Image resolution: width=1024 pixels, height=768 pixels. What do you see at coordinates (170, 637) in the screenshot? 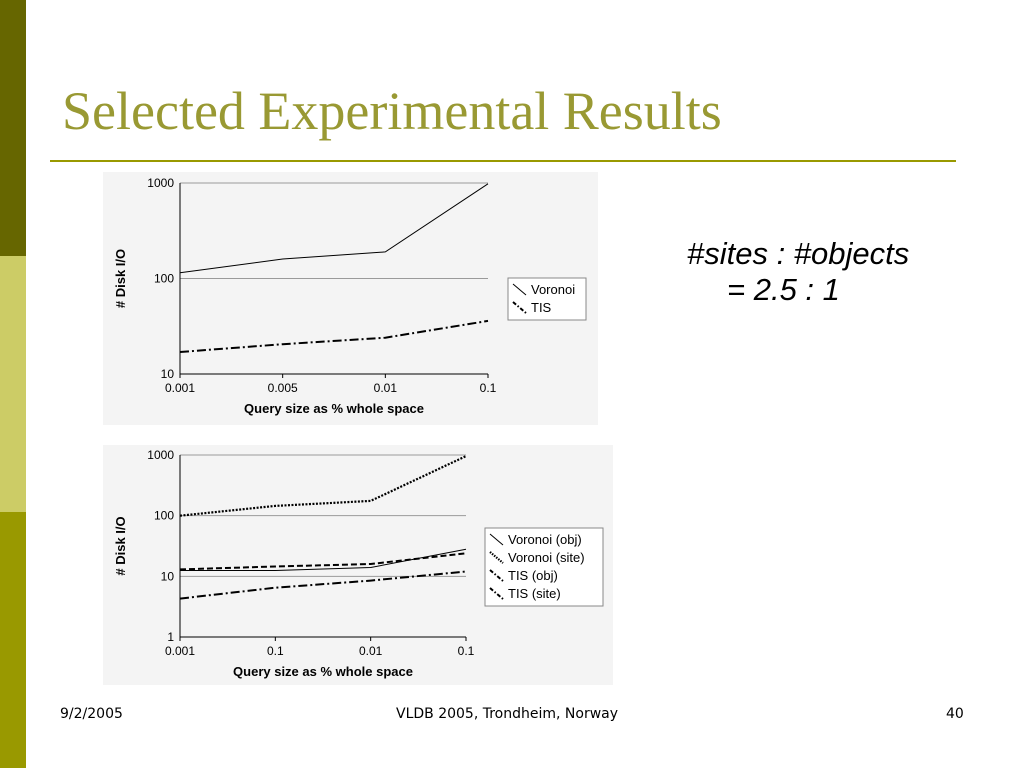
I see `y-tick-label: 1` at bounding box center [170, 637].